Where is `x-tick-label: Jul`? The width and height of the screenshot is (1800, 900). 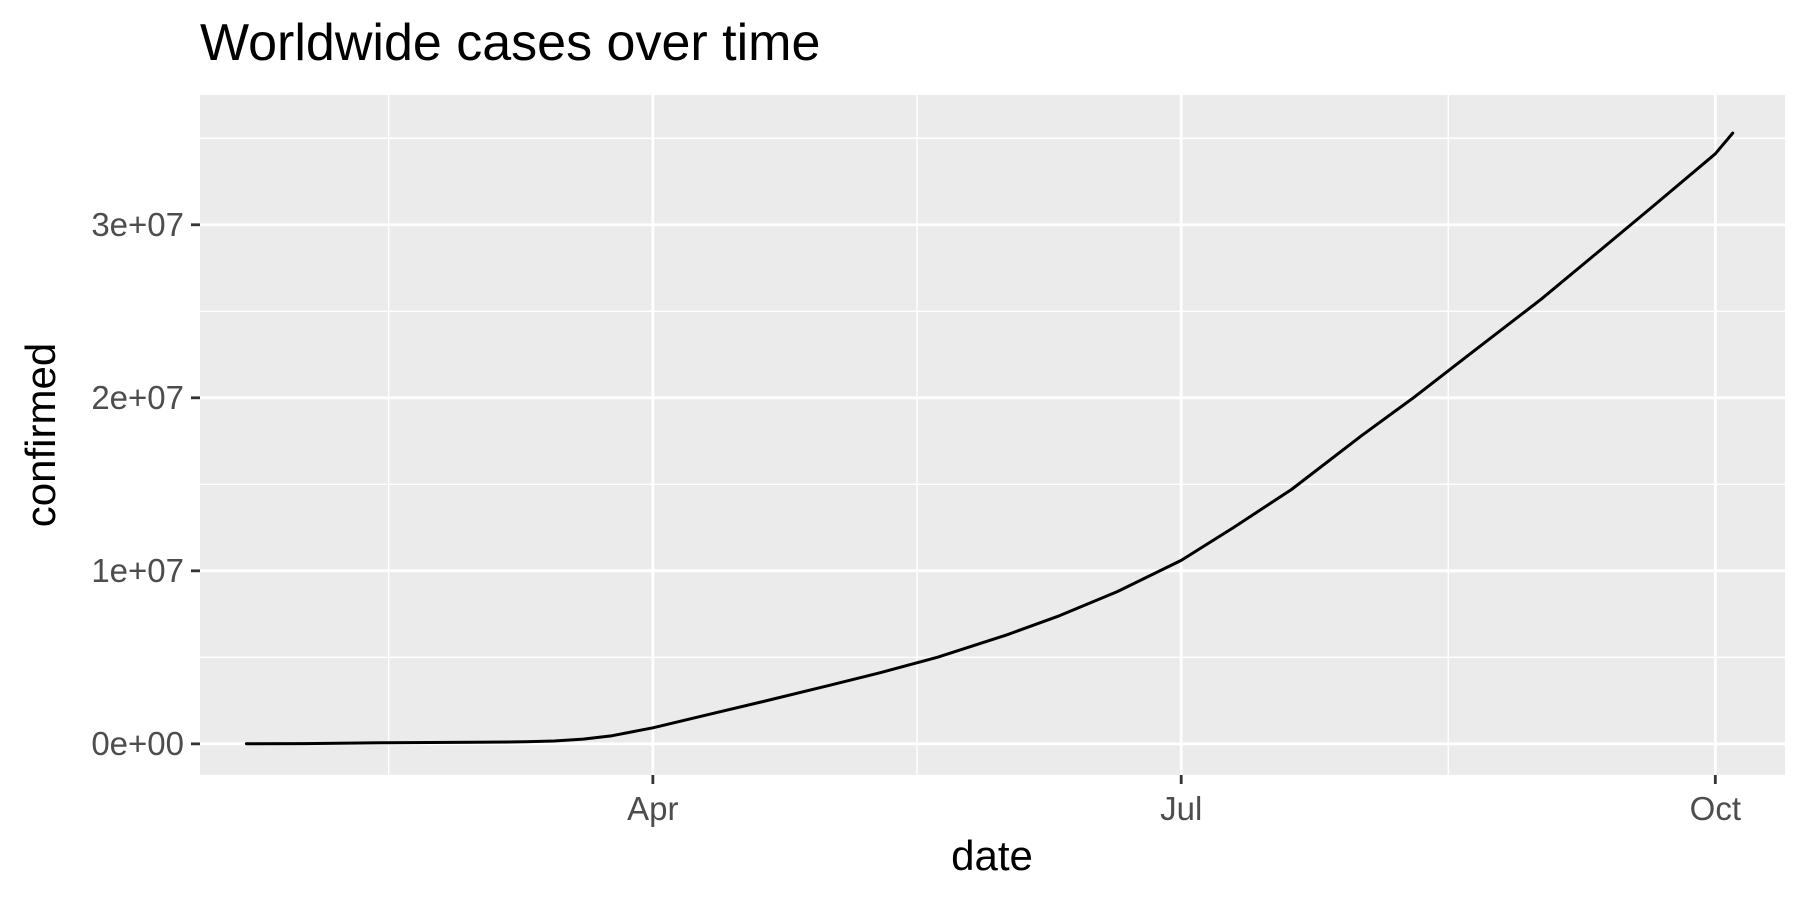
x-tick-label: Jul is located at coordinates (1181, 808).